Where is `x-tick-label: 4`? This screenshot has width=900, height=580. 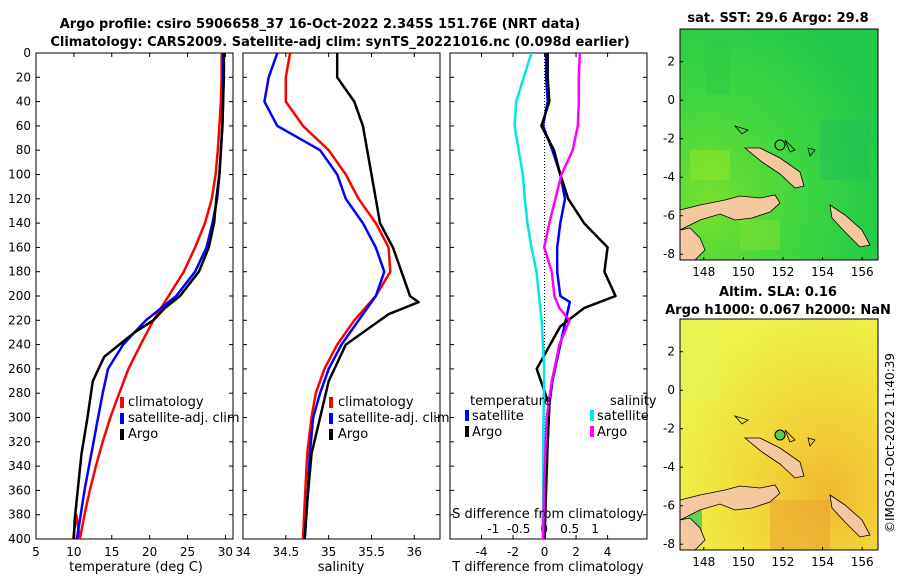 x-tick-label: 4 is located at coordinates (608, 552).